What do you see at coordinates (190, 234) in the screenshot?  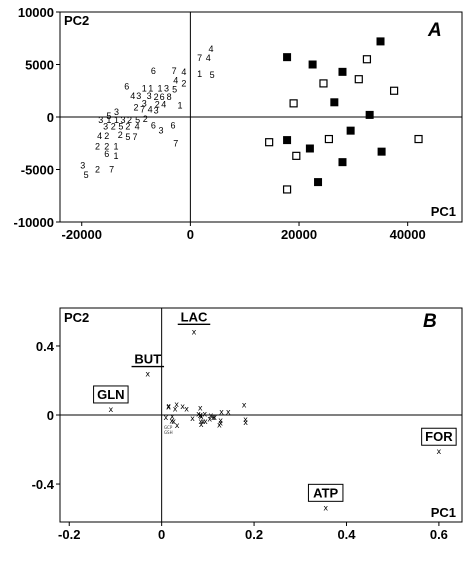 I see `panel-a-x-tick-label: 0` at bounding box center [190, 234].